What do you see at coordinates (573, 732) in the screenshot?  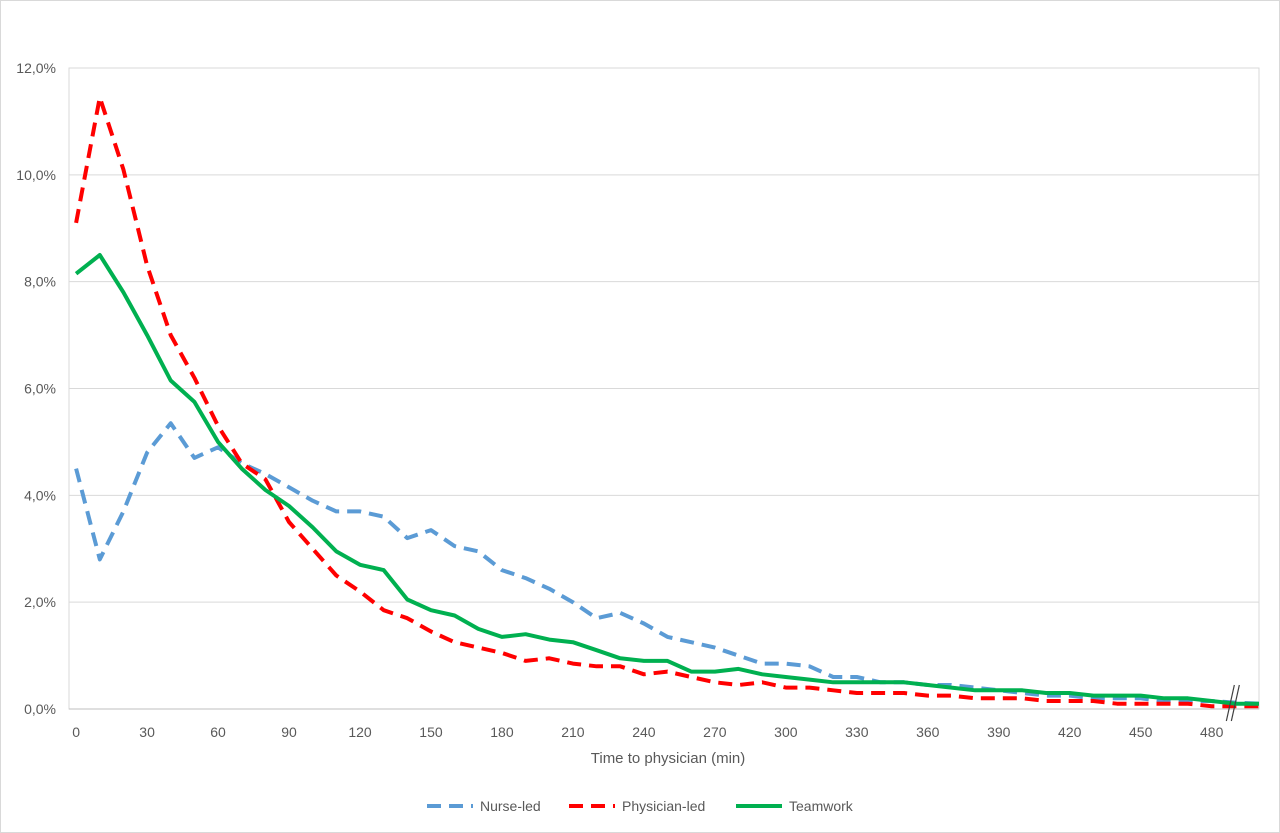 I see `x-tick-label: 210` at bounding box center [573, 732].